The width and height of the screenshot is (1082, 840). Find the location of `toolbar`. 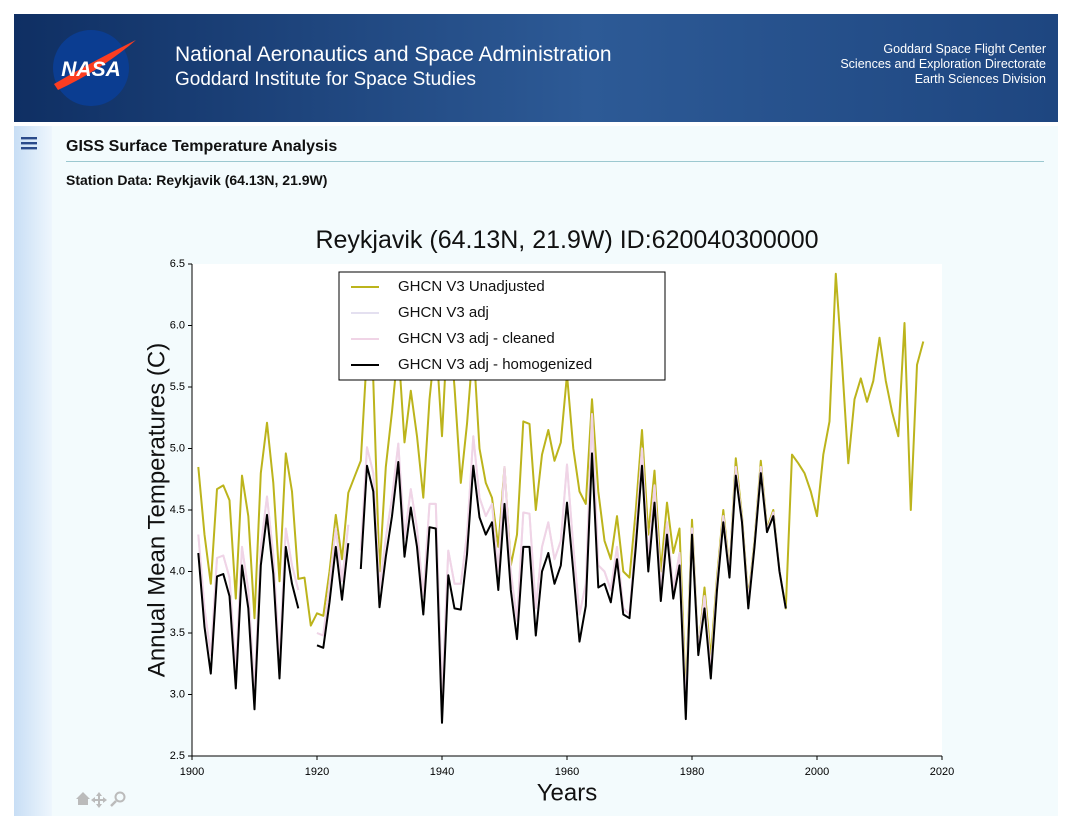

toolbar is located at coordinates (101, 799).